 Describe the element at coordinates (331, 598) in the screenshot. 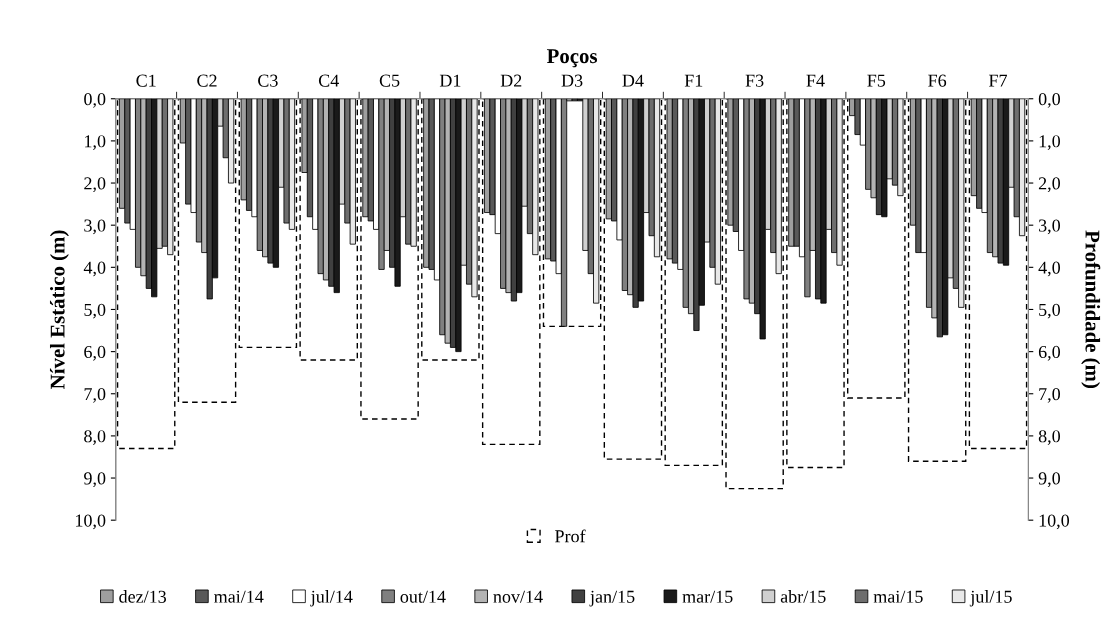

I see `legend-label: jul/14` at that location.